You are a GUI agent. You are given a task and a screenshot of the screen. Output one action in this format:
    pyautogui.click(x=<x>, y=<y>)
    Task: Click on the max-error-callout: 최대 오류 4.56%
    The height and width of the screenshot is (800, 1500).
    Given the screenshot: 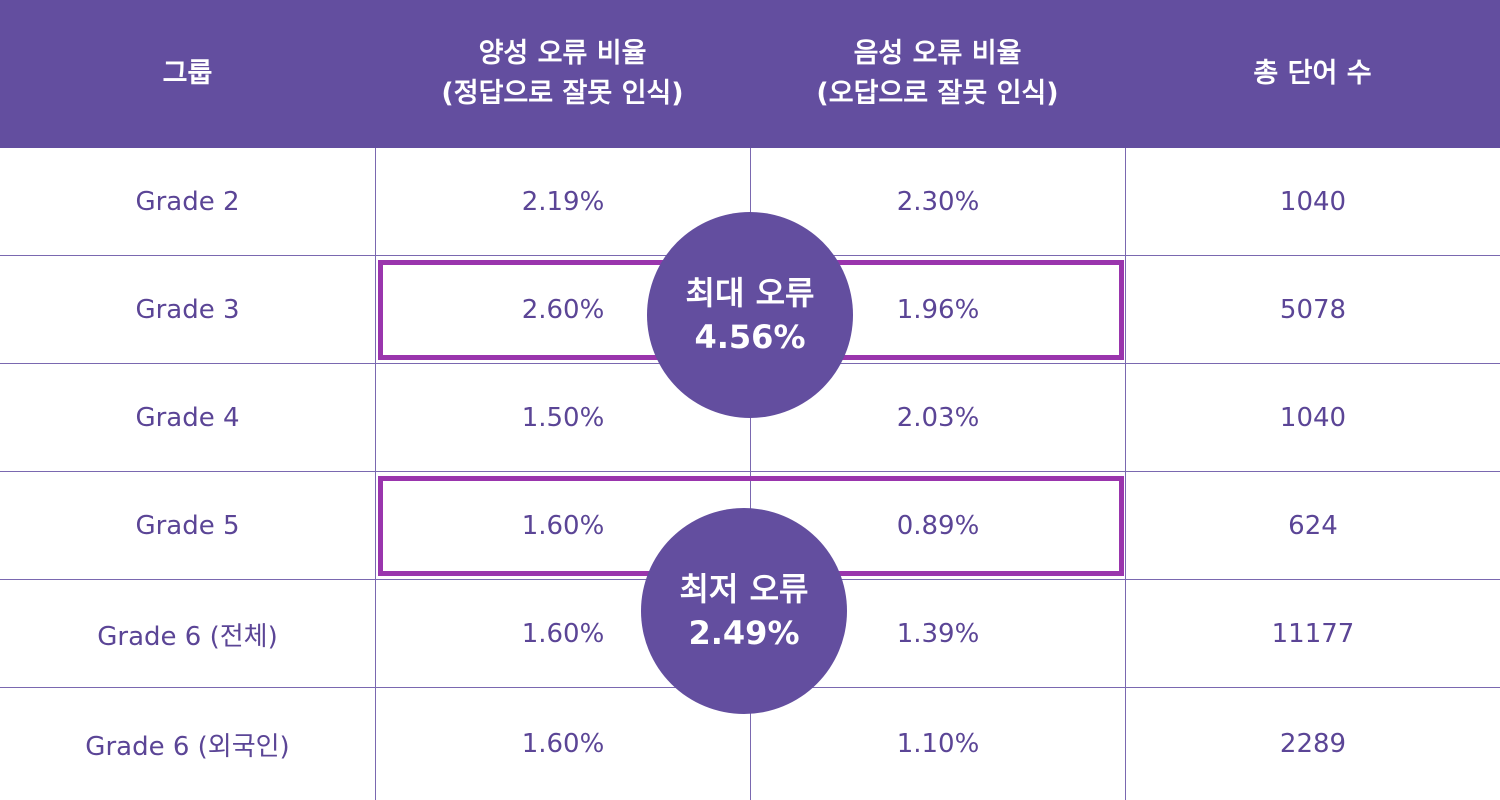 What is the action you would take?
    pyautogui.click(x=750, y=315)
    